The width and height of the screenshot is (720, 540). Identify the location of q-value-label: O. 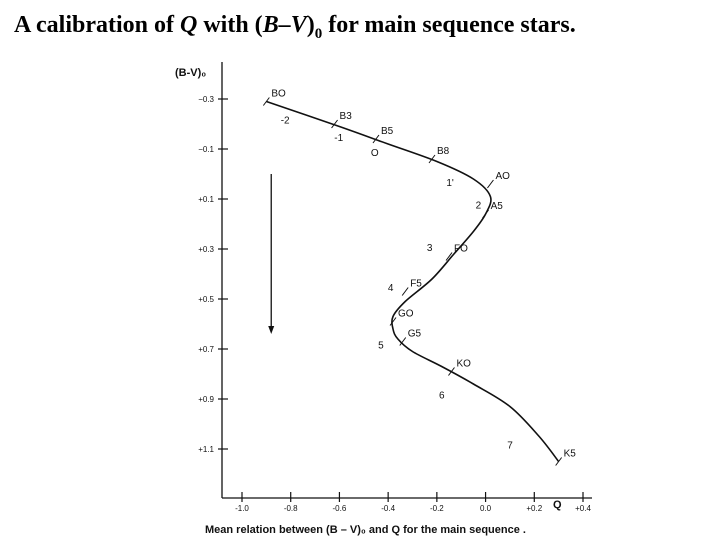
(375, 153).